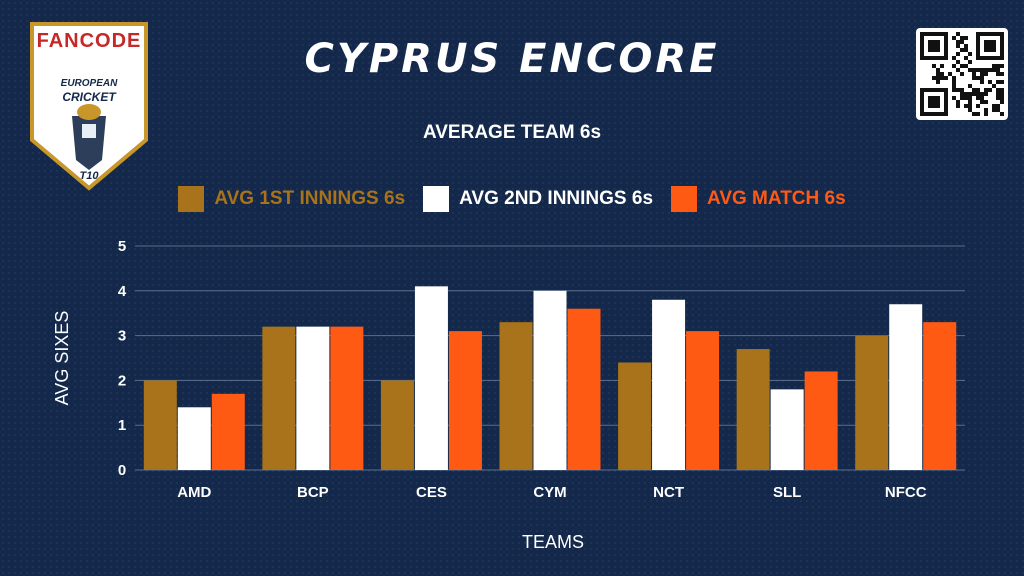 Image resolution: width=1024 pixels, height=576 pixels. I want to click on legend-label-first-innings: AVG 1ST INNINGS 6s, so click(310, 198).